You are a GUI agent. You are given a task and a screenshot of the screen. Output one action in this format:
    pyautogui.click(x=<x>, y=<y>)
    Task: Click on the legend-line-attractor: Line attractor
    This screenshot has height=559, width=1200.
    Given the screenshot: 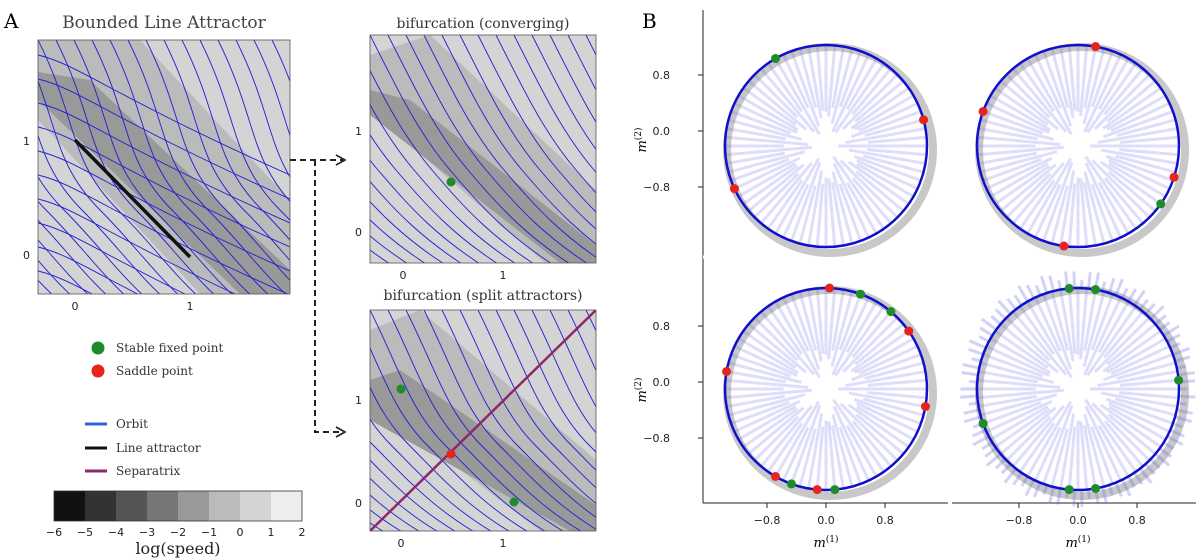 What is the action you would take?
    pyautogui.click(x=158, y=448)
    